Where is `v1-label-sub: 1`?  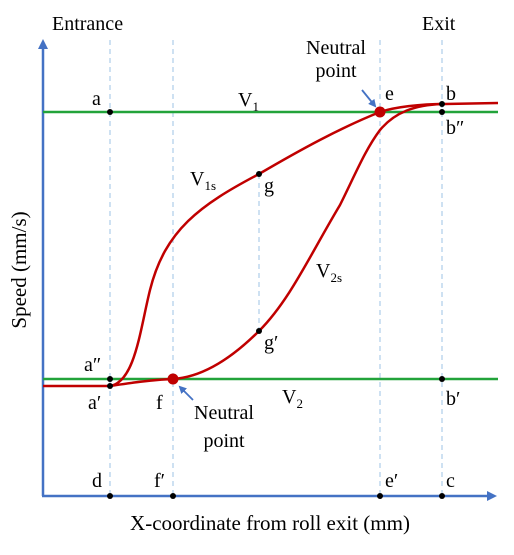
v1-label-sub: 1 is located at coordinates (255, 106).